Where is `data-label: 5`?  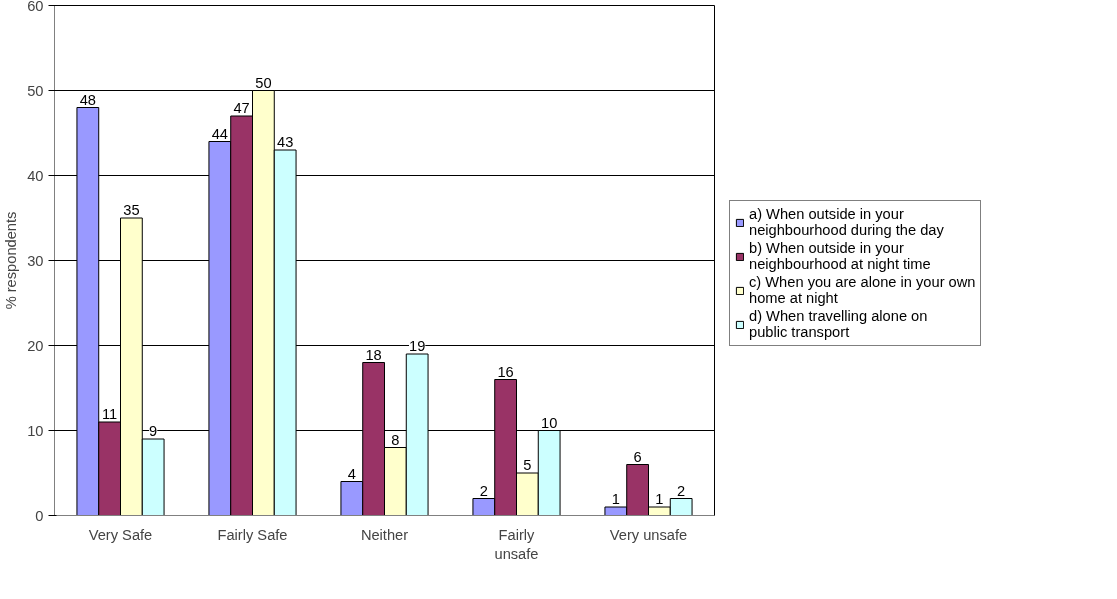
data-label: 5 is located at coordinates (527, 465).